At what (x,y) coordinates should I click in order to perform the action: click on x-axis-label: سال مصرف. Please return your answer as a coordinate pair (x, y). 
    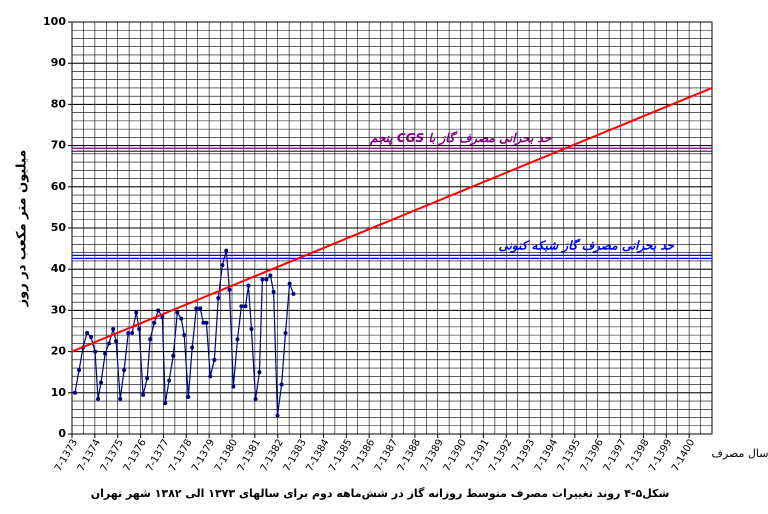
    Looking at the image, I should click on (740, 453).